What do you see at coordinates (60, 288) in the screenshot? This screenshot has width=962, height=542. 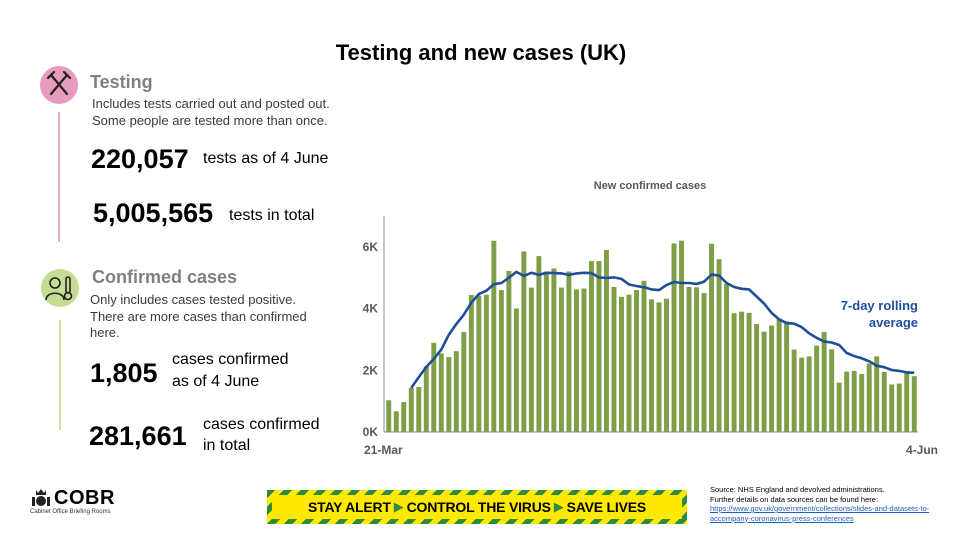 I see `thermometer-person-icon` at bounding box center [60, 288].